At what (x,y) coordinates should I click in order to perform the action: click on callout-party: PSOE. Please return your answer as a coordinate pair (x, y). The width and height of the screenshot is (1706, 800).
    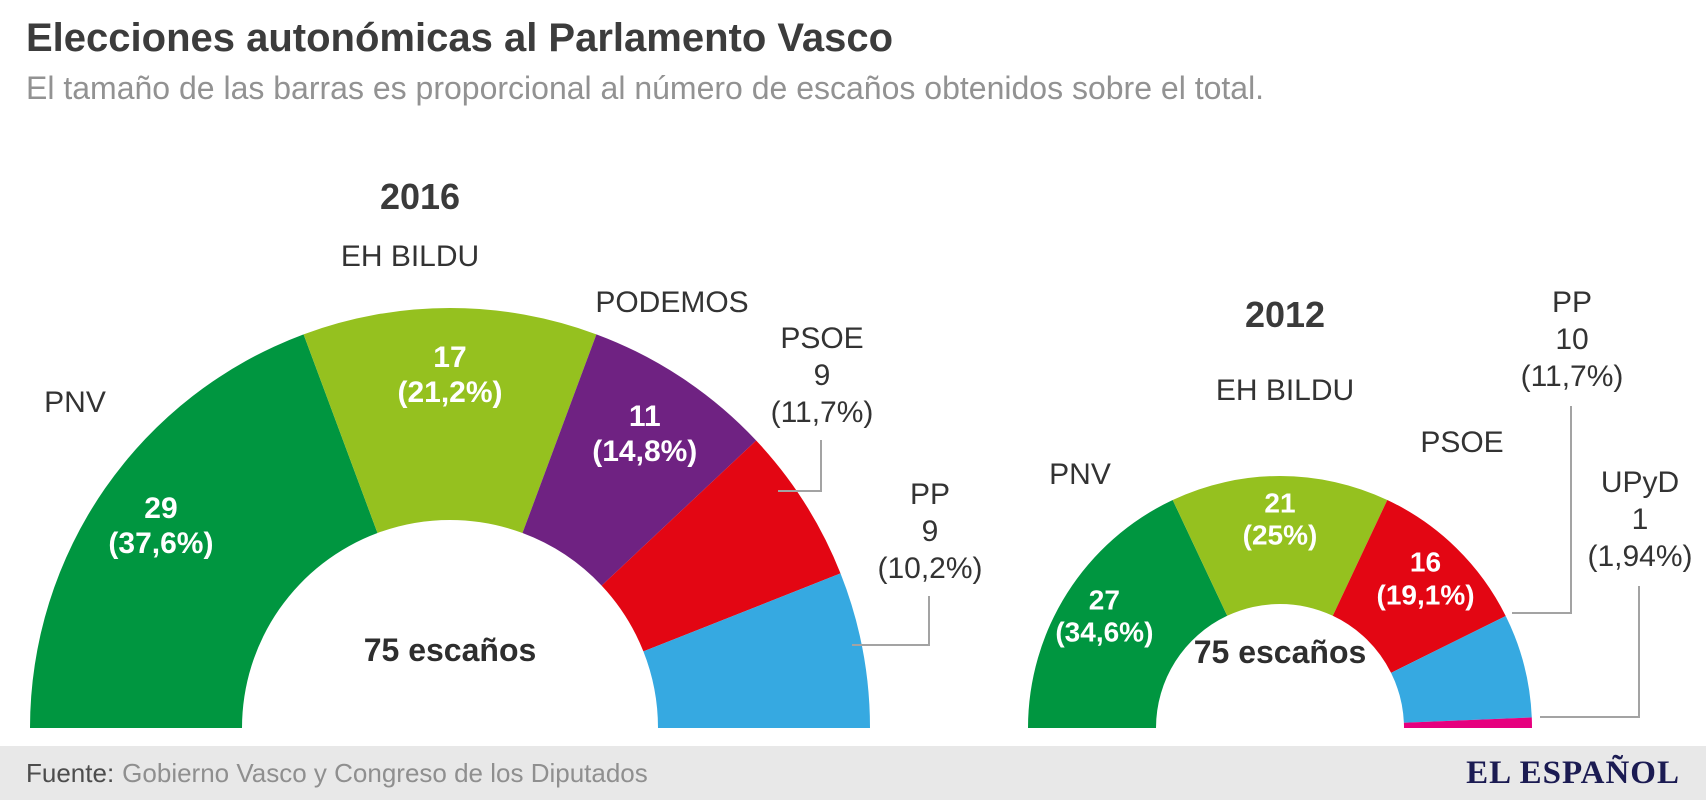
    Looking at the image, I should click on (822, 338).